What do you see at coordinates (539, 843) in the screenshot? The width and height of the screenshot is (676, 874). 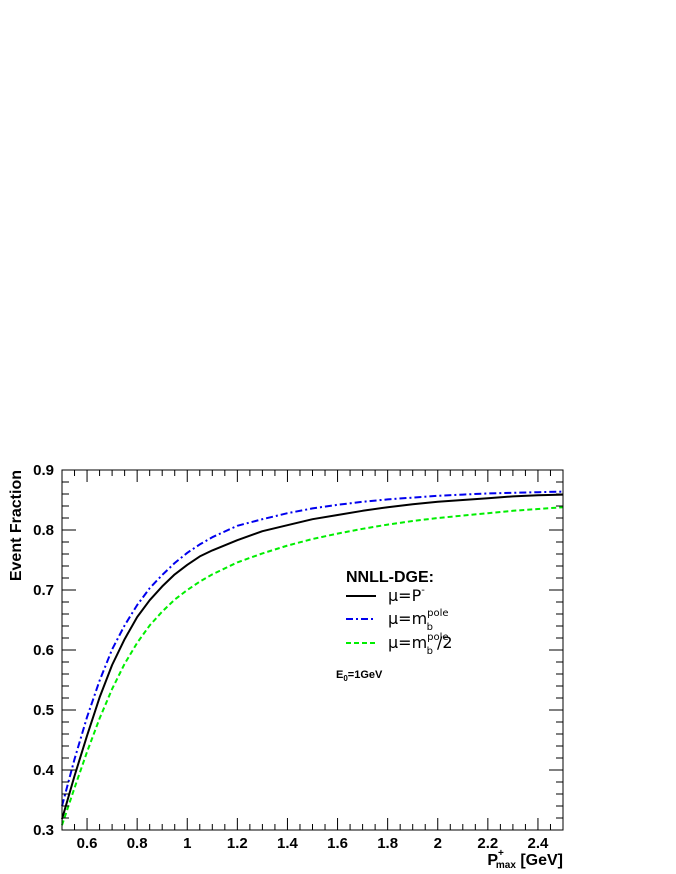 I see `x-tick-label: 2.4` at bounding box center [539, 843].